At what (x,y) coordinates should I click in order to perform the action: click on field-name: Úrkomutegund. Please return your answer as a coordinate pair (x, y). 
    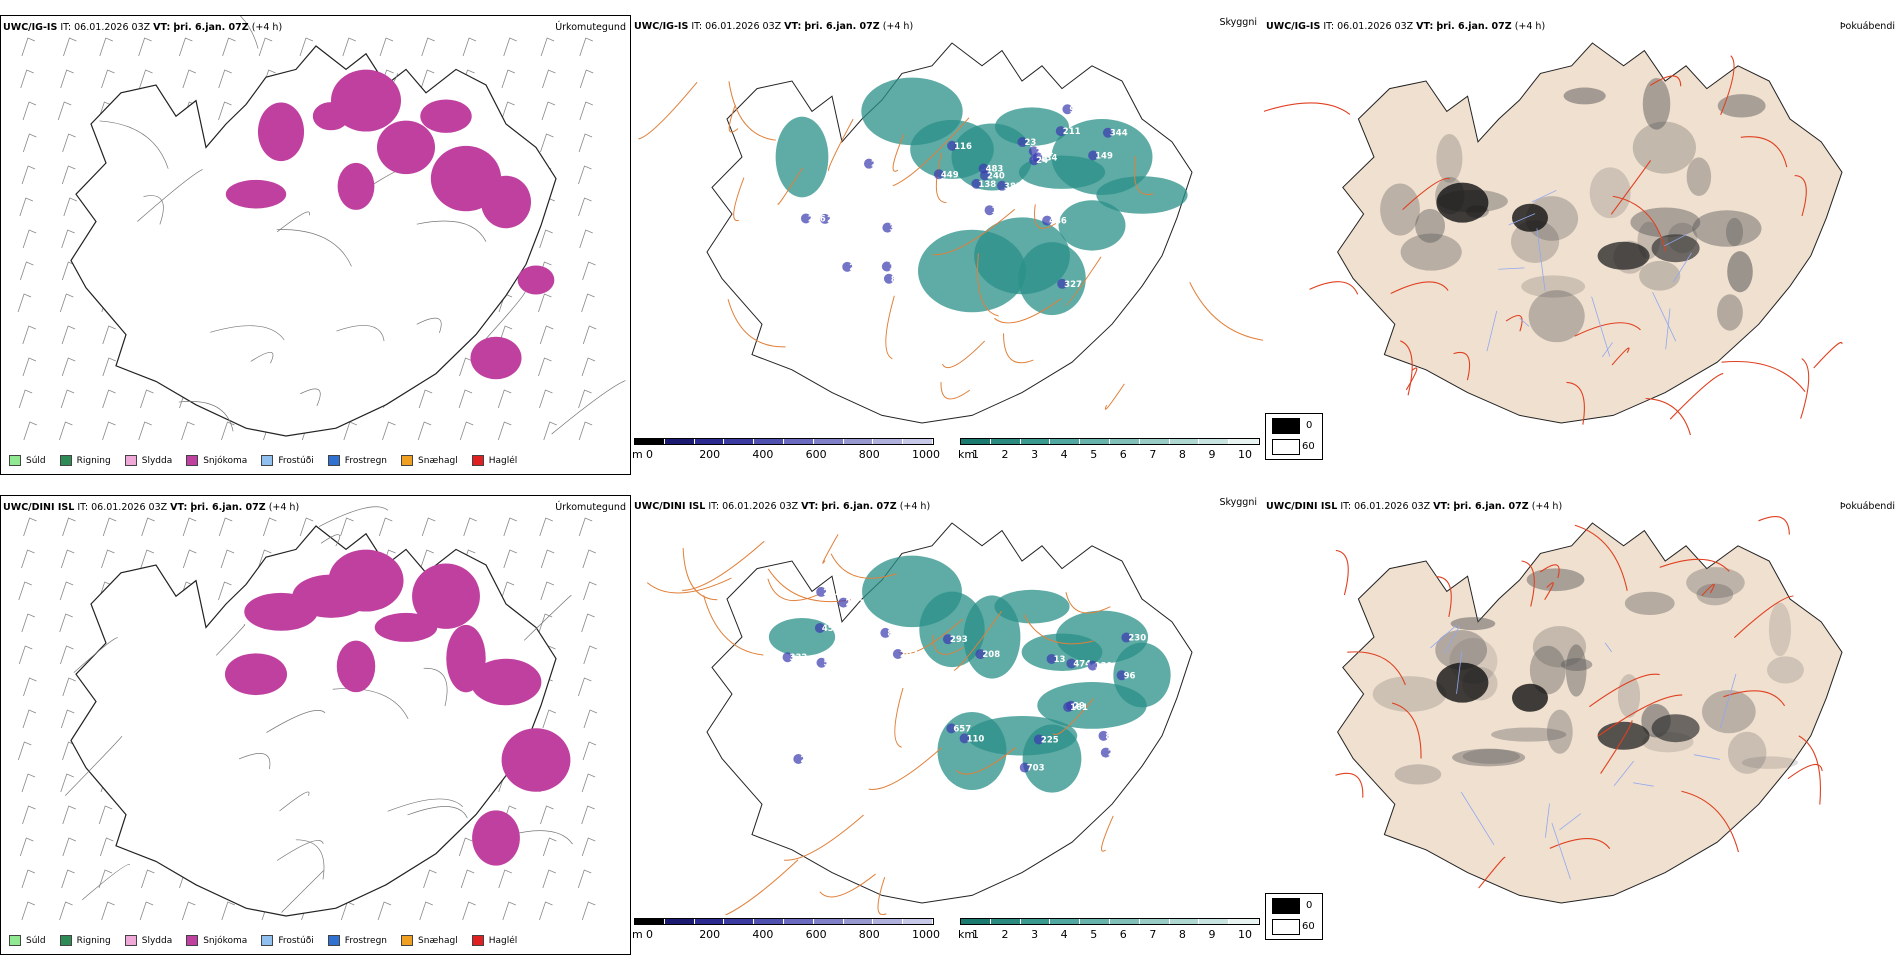
    Looking at the image, I should click on (590, 27).